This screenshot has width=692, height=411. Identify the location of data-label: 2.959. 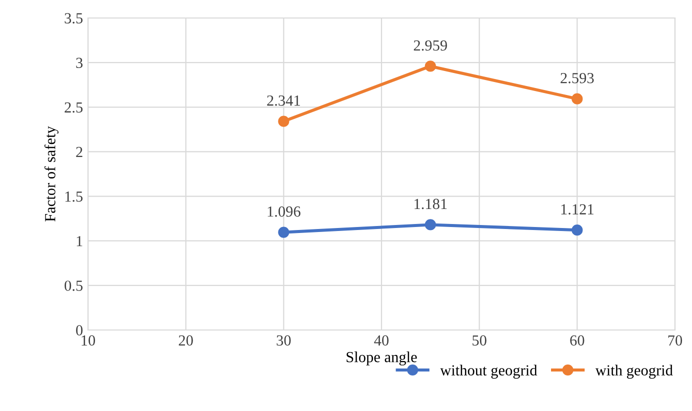
(430, 45).